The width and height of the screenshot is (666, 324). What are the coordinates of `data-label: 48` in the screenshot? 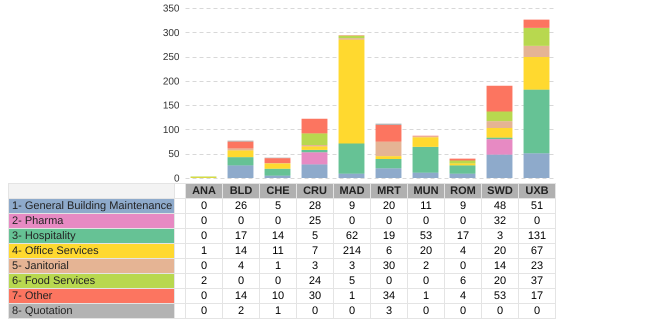 It's located at (500, 206).